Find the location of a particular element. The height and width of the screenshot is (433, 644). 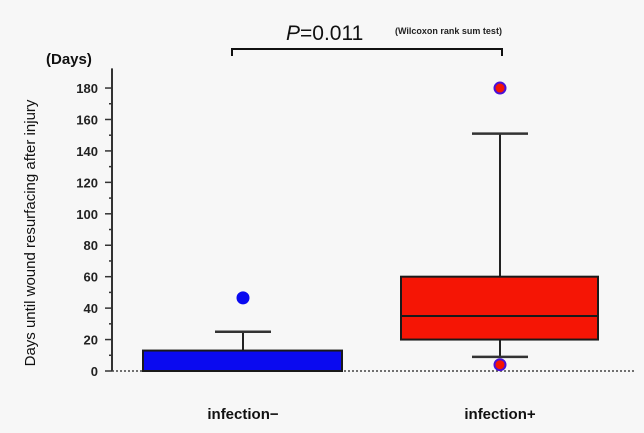

y-tick-label: 140 is located at coordinates (87, 151).